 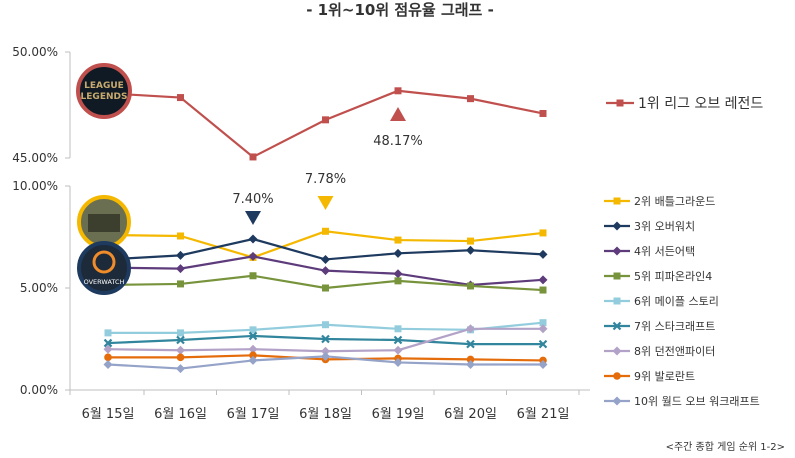 I want to click on y-tick-label: 5.00%, so click(x=39, y=288).